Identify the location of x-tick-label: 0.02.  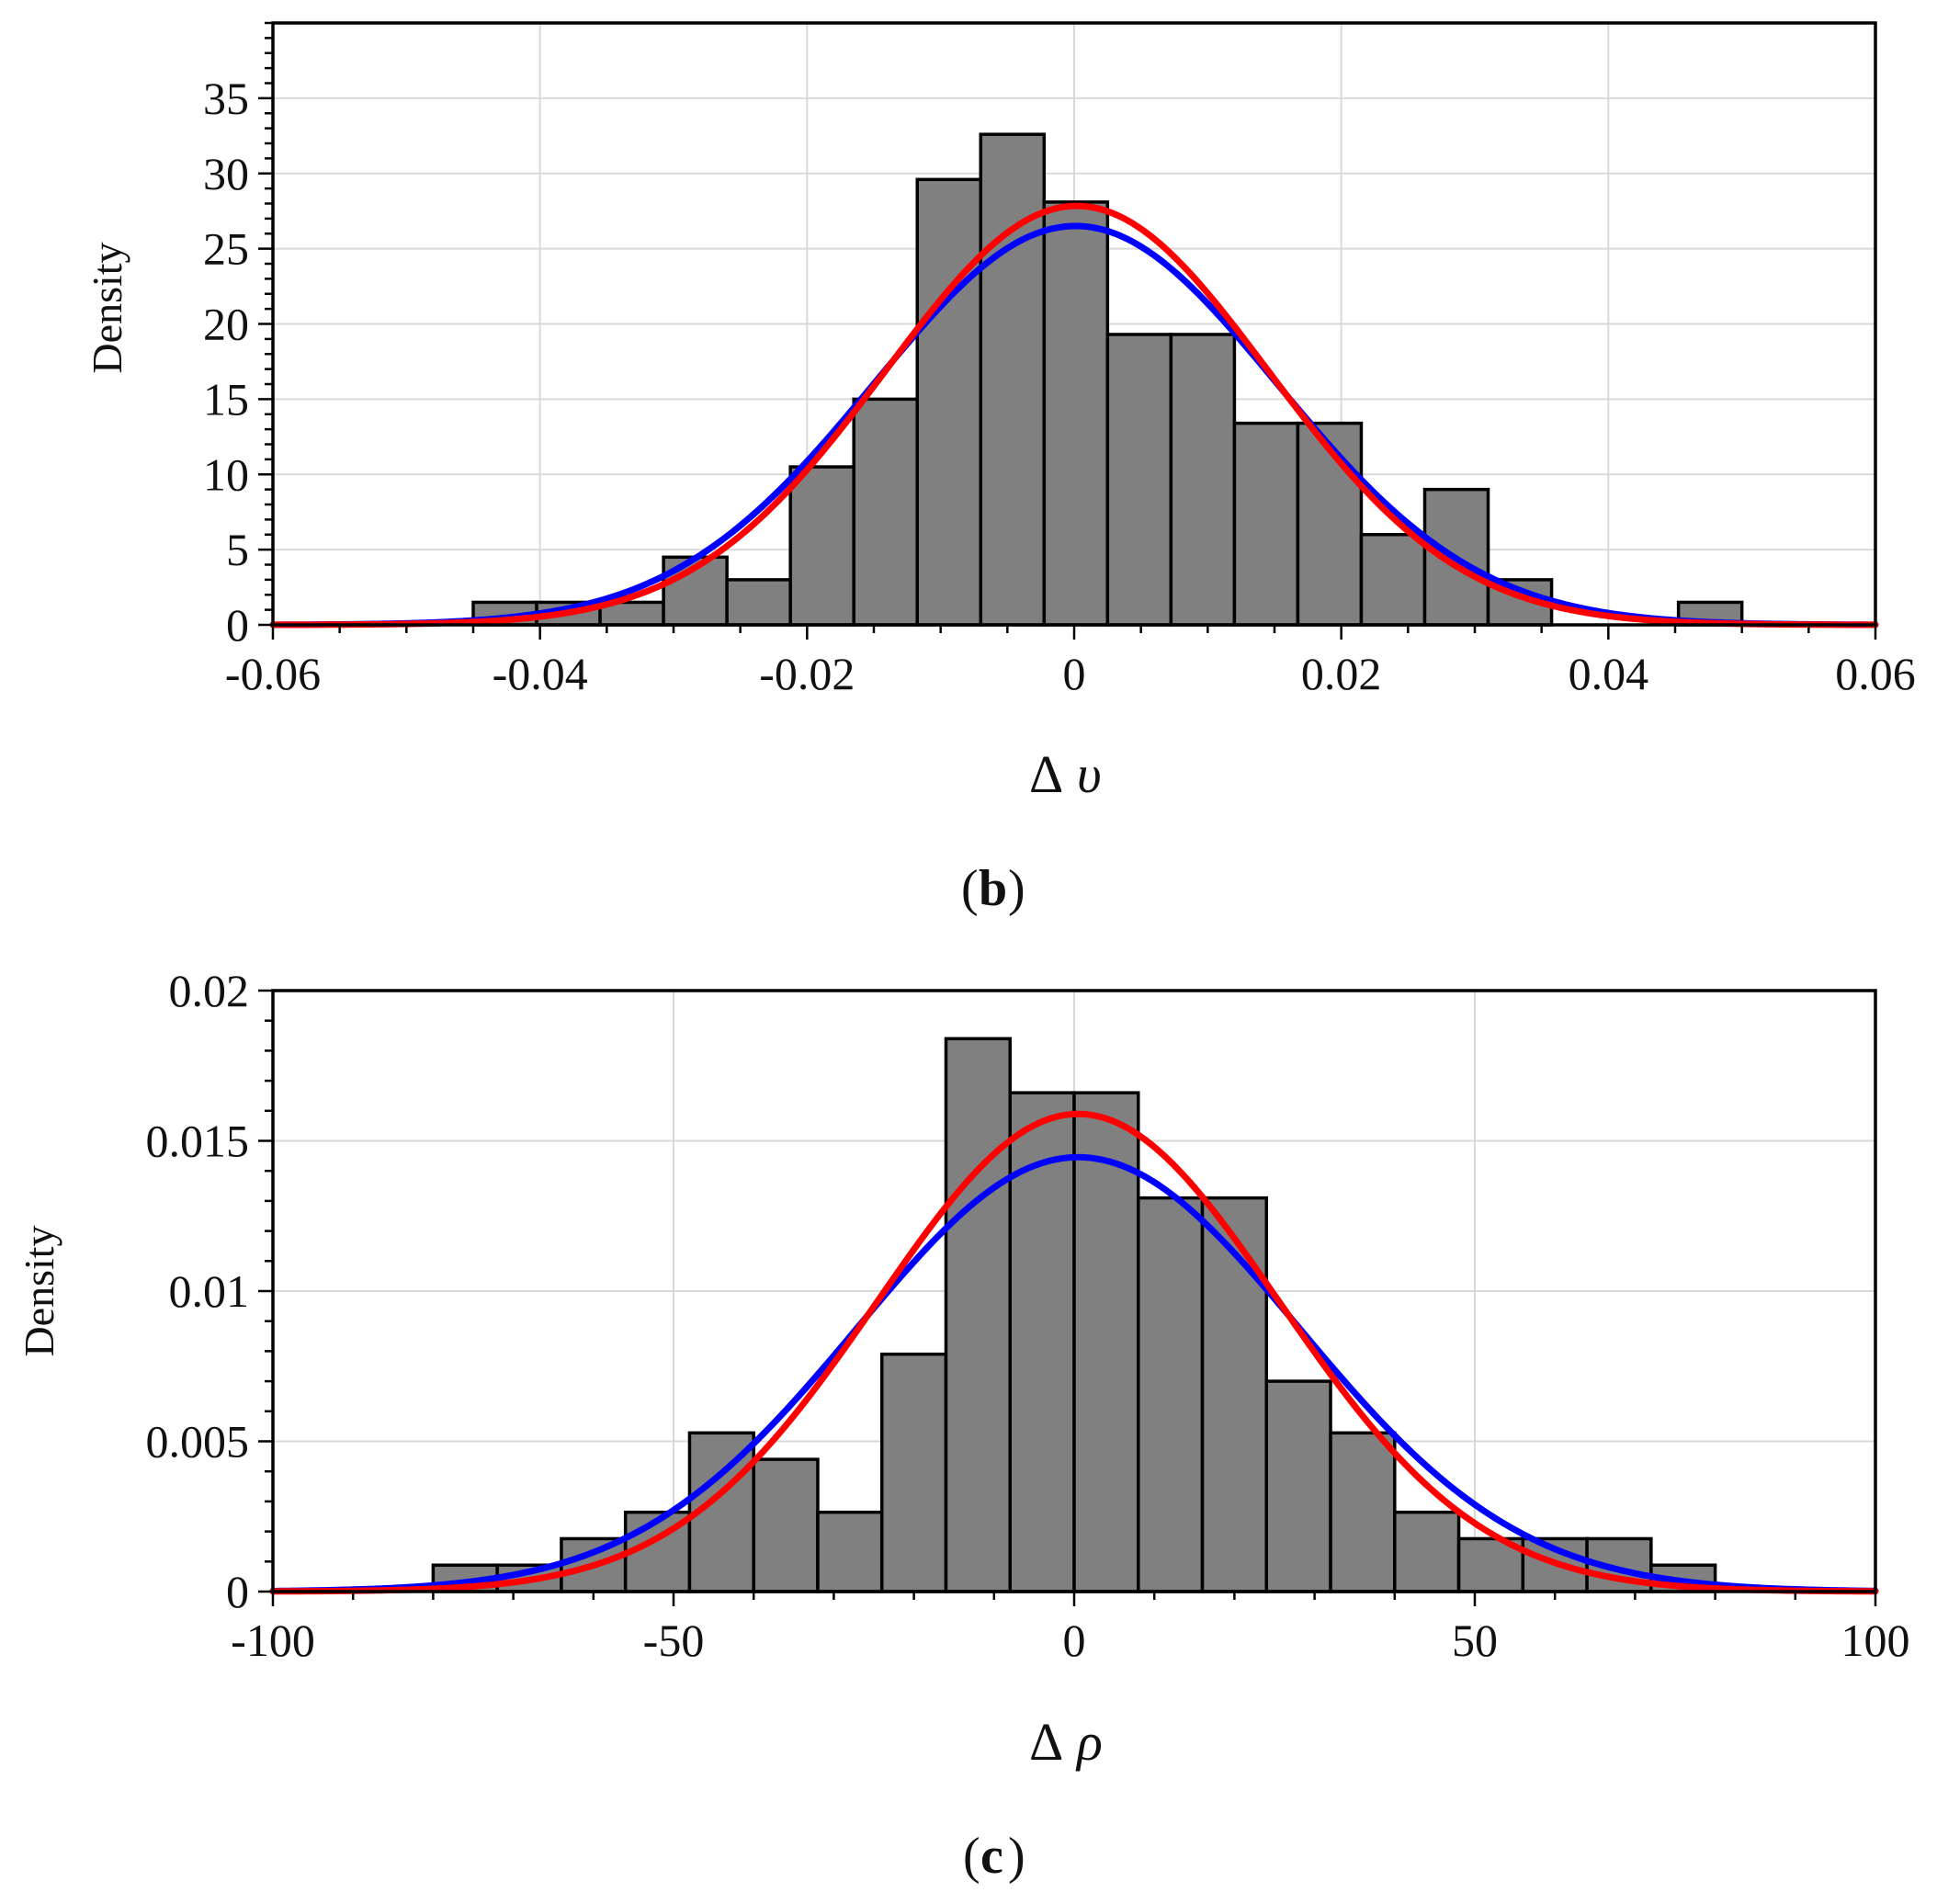
(1341, 673).